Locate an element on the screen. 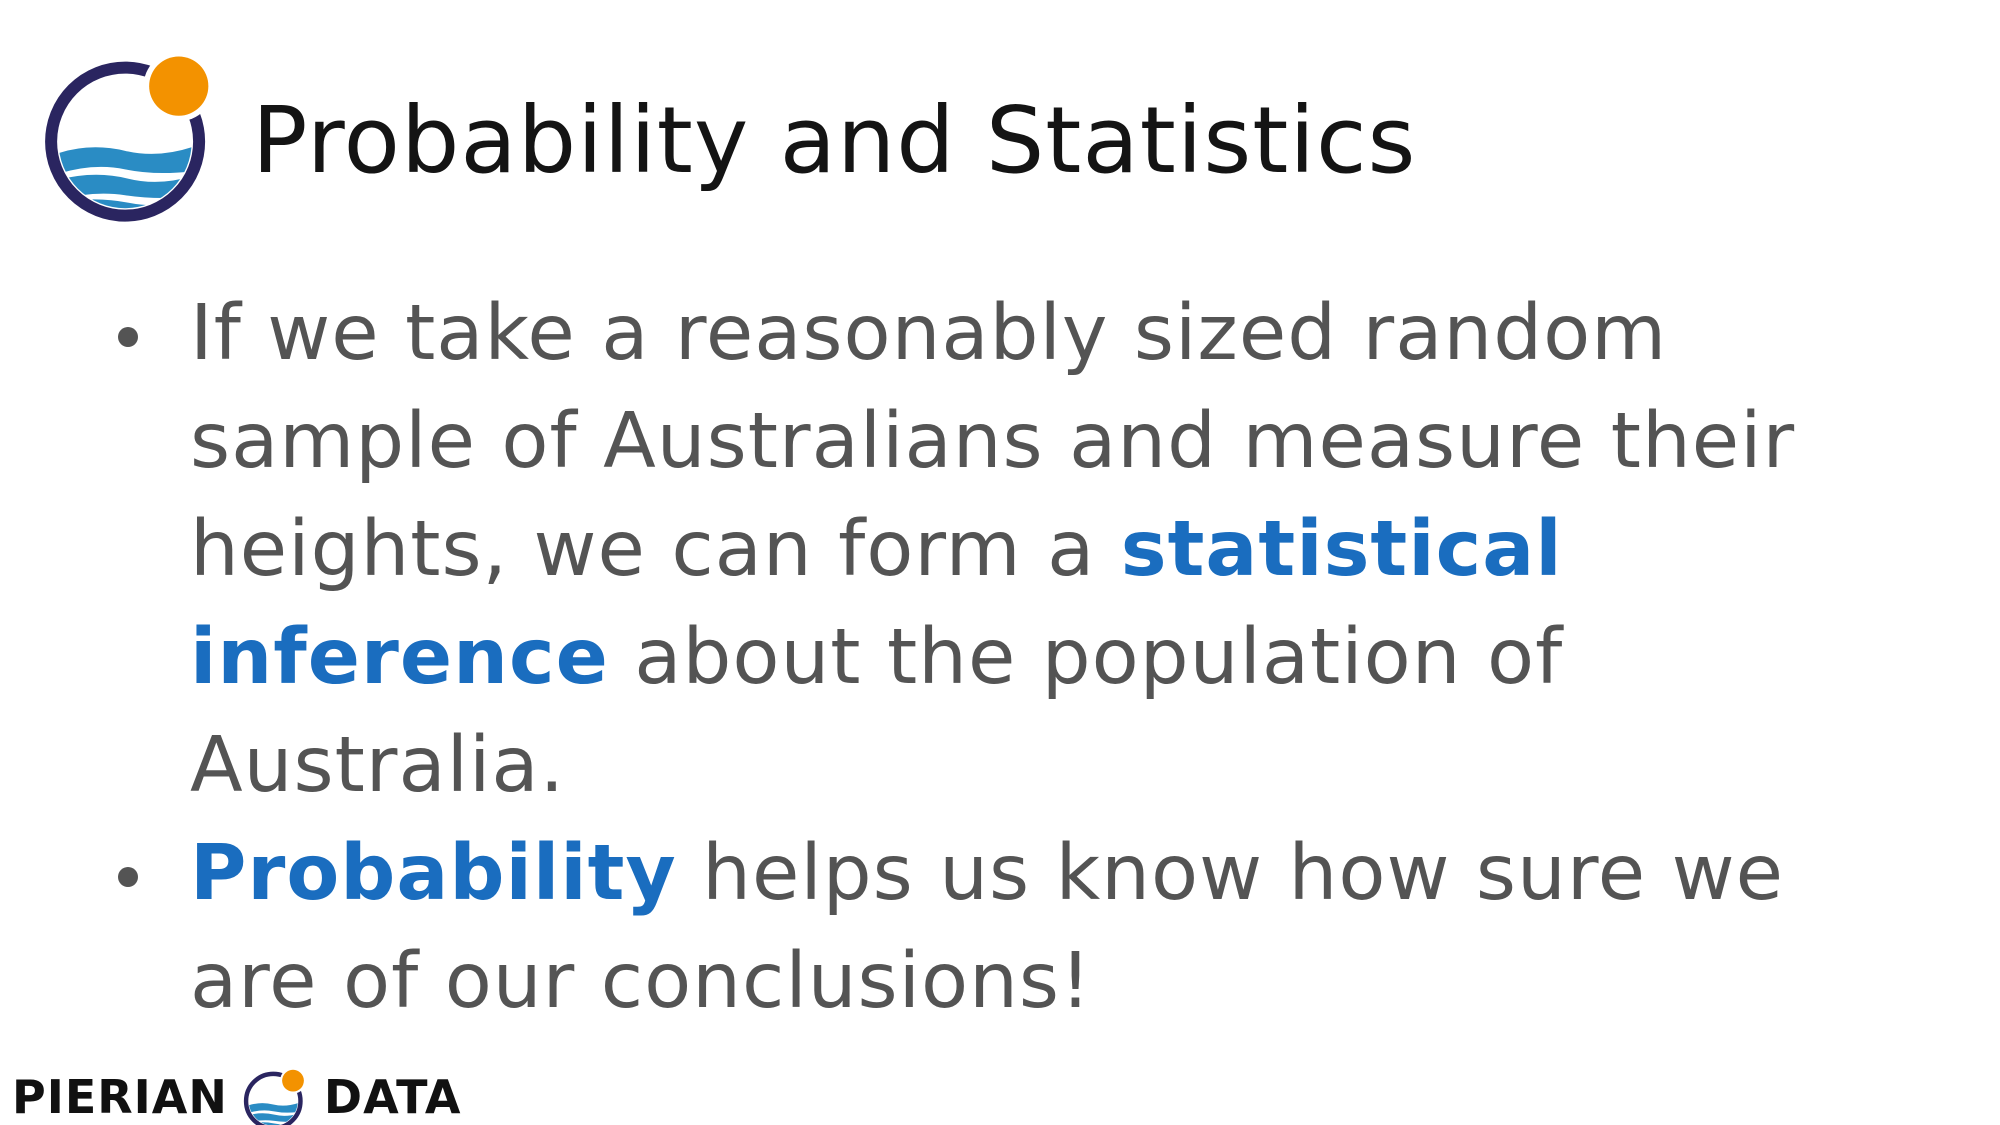  bullet-text: about the population of Australia. is located at coordinates (877, 711).